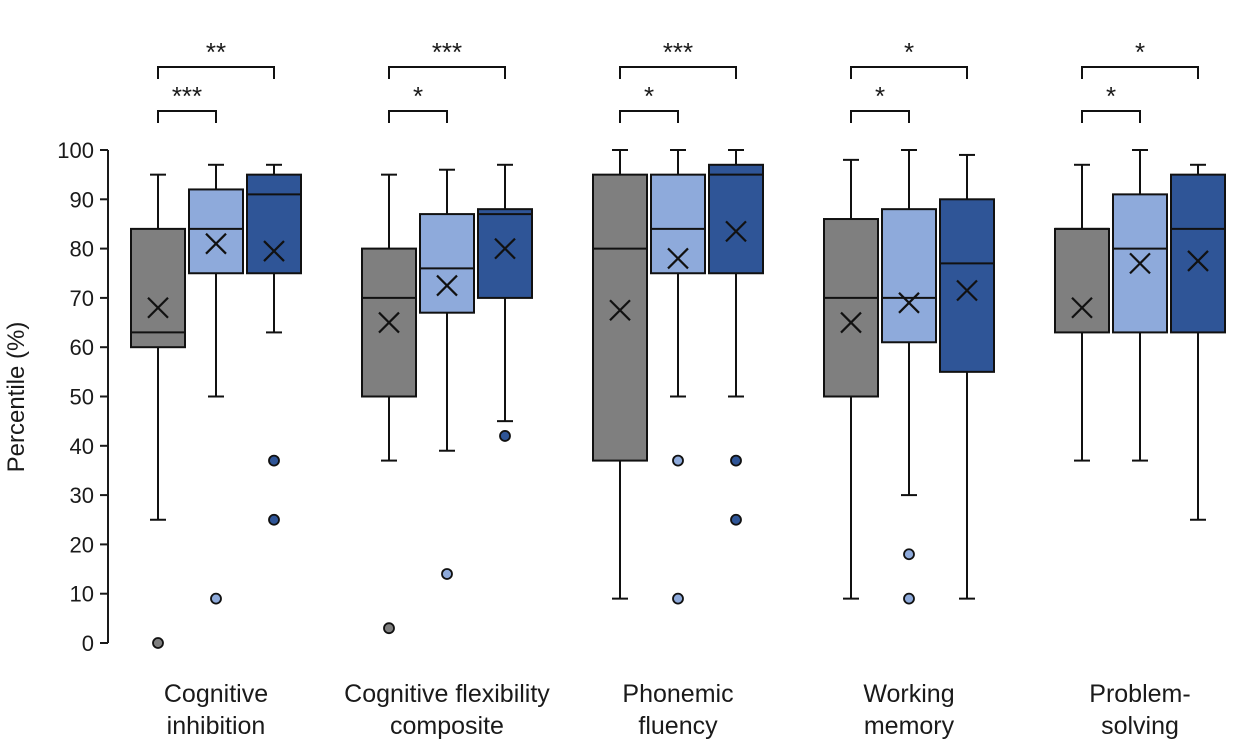  I want to click on y-axis: 0 10 20 30 40 50 60 70 80 90 100, so click(83, 397).